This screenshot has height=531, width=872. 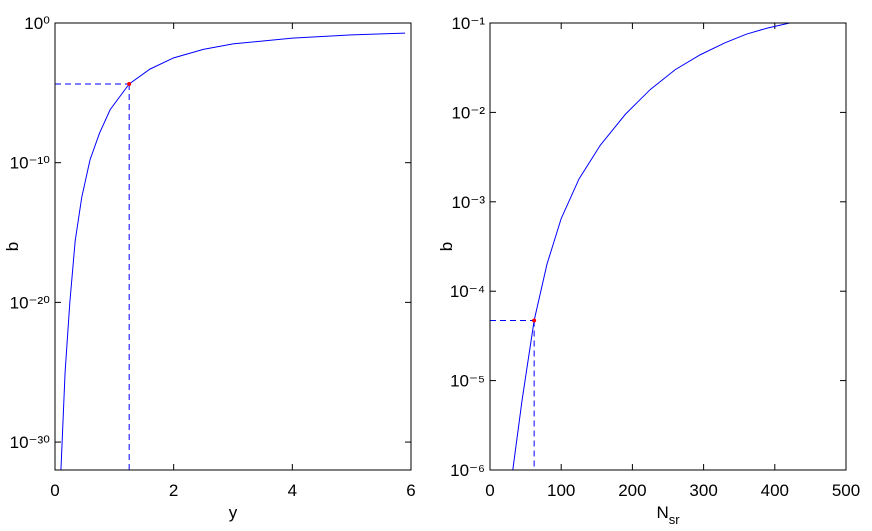 I want to click on x-axis-label-text: N, so click(x=662, y=512).